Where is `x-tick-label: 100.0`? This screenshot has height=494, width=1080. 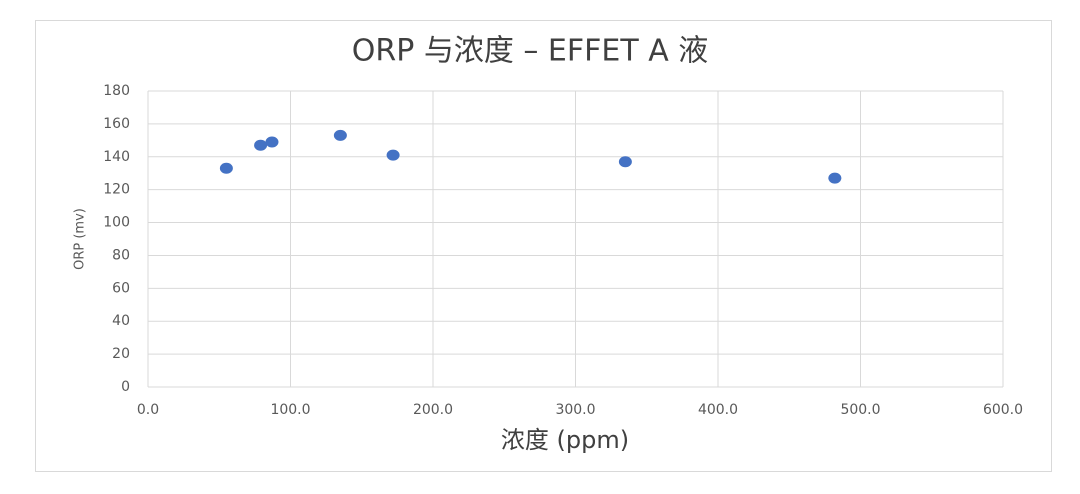
x-tick-label: 100.0 is located at coordinates (290, 410).